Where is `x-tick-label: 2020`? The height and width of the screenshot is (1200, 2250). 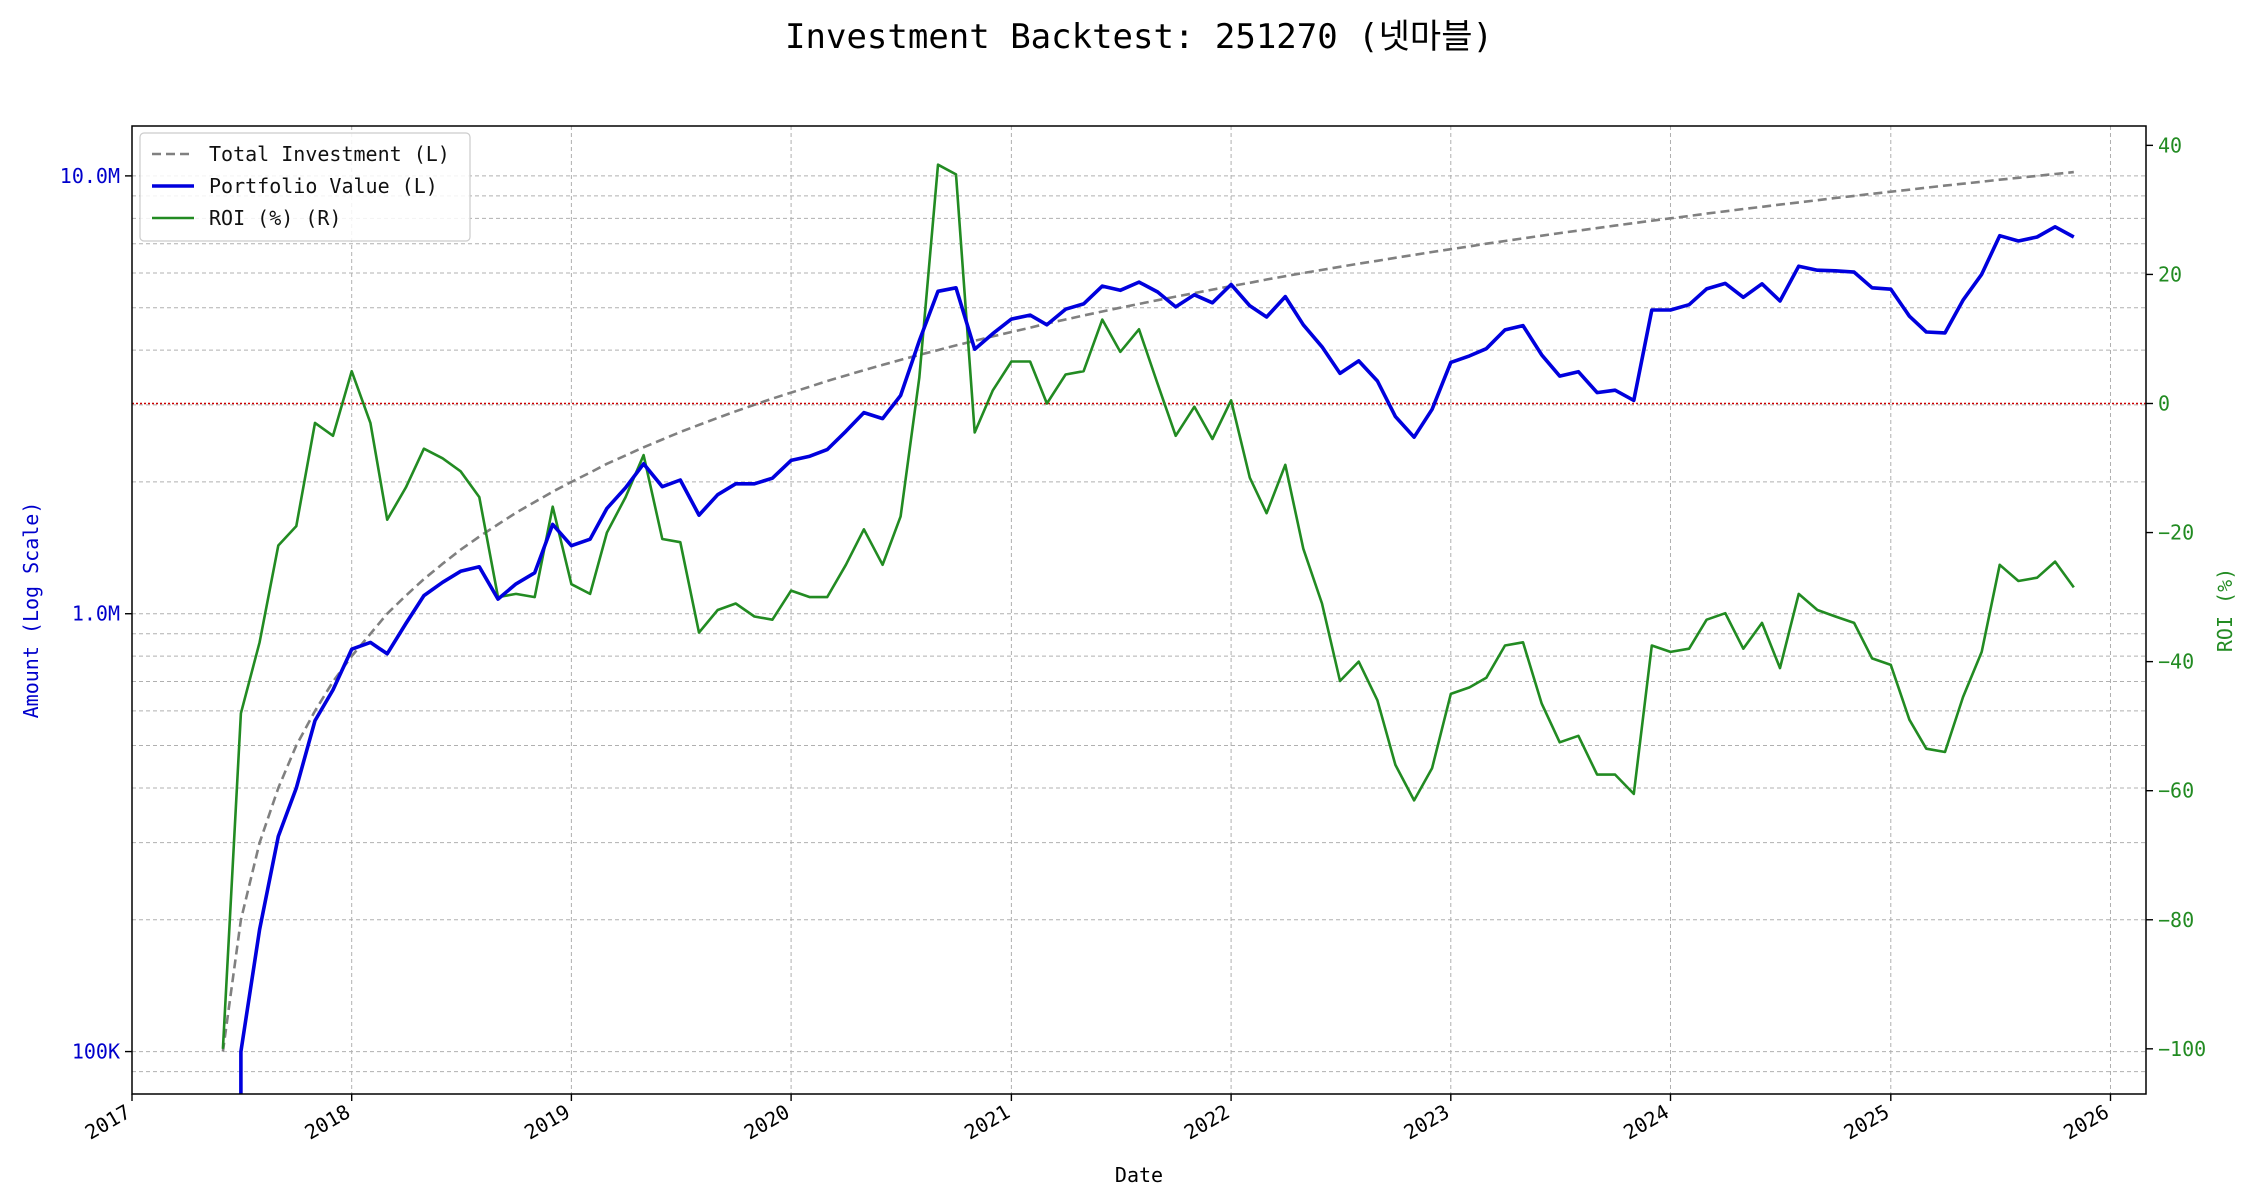 x-tick-label: 2020 is located at coordinates (767, 1122).